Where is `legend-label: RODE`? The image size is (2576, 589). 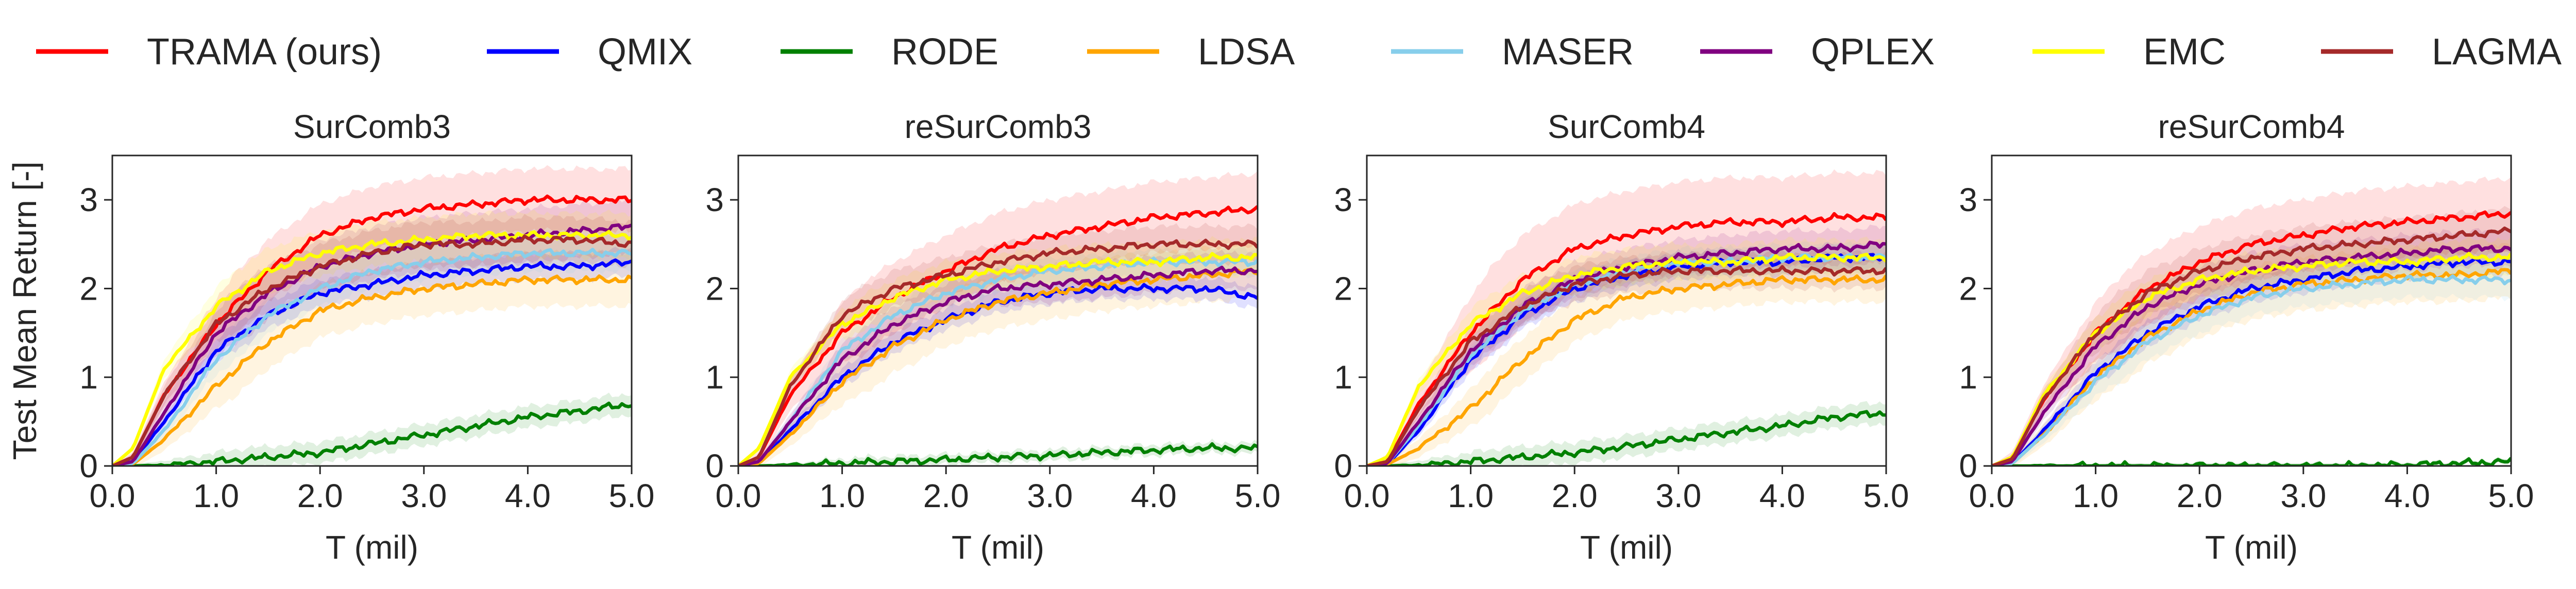 legend-label: RODE is located at coordinates (944, 52).